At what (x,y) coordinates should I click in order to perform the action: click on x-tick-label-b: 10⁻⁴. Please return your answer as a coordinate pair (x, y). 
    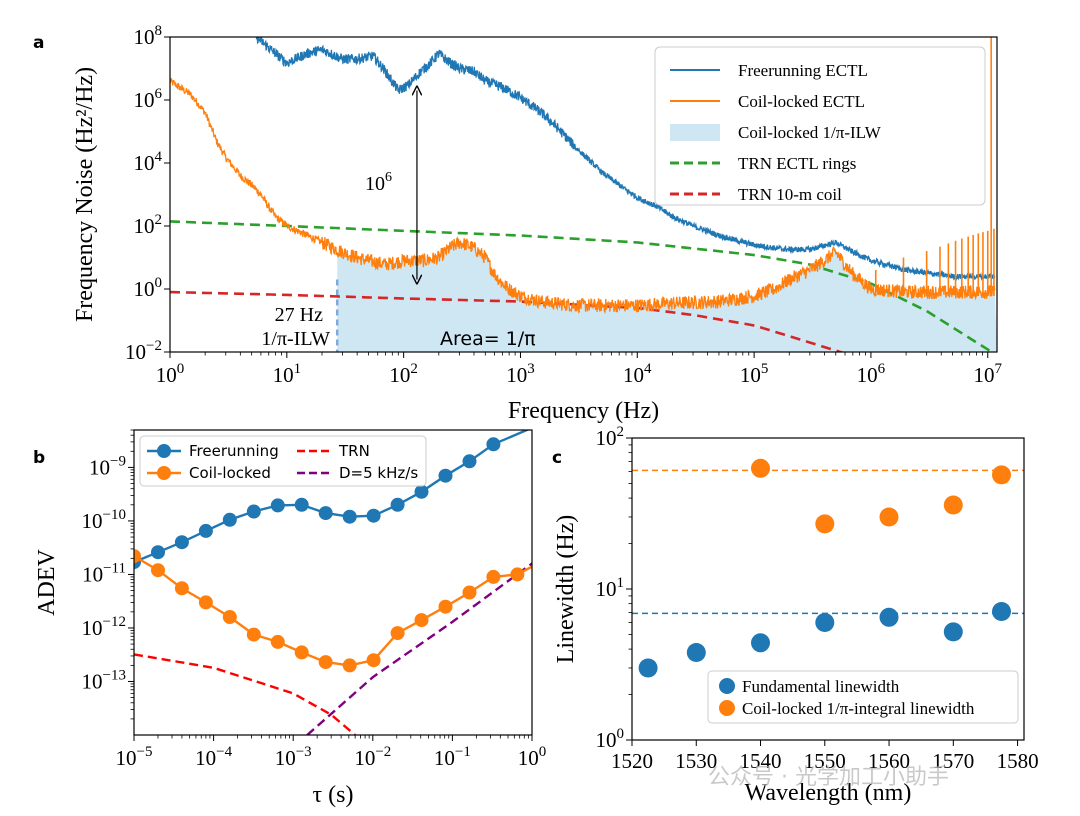
    Looking at the image, I should click on (213, 757).